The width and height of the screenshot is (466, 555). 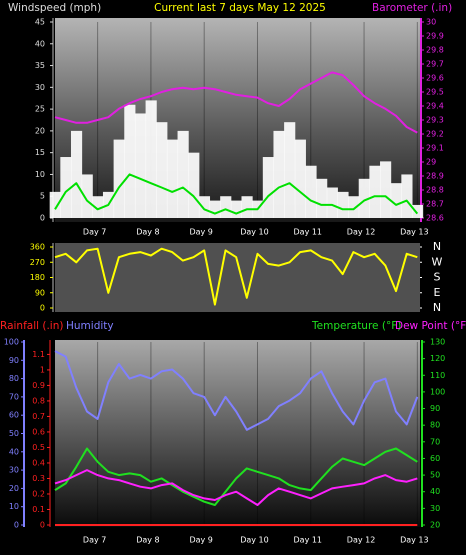 What do you see at coordinates (54, 8) in the screenshot?
I see `y-axis-label: Windspeed (mph)` at bounding box center [54, 8].